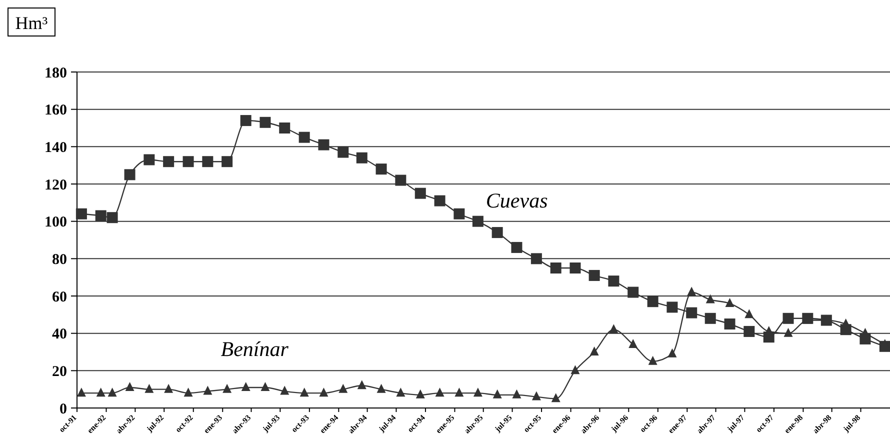 The width and height of the screenshot is (890, 447). Describe the element at coordinates (55, 222) in the screenshot. I see `y-tick-label: 100` at that location.